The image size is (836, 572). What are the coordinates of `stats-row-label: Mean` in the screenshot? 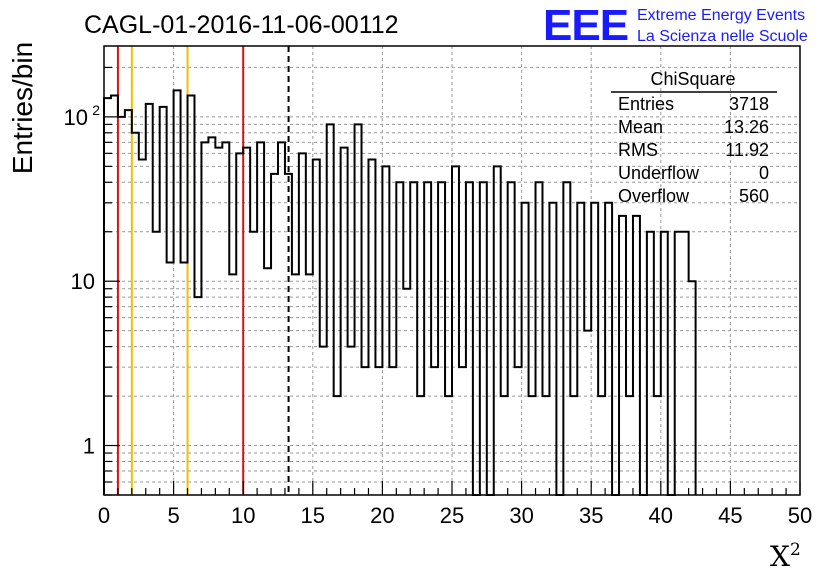 It's located at (640, 127).